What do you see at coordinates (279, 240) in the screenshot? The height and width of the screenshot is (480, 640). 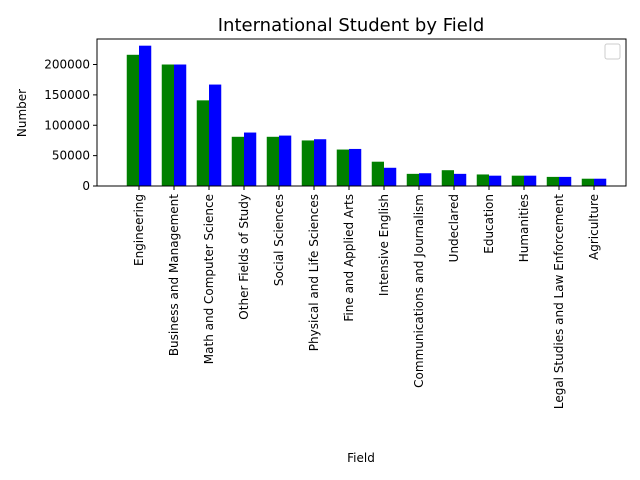 I see `x-tick-label: Social Sciences` at bounding box center [279, 240].